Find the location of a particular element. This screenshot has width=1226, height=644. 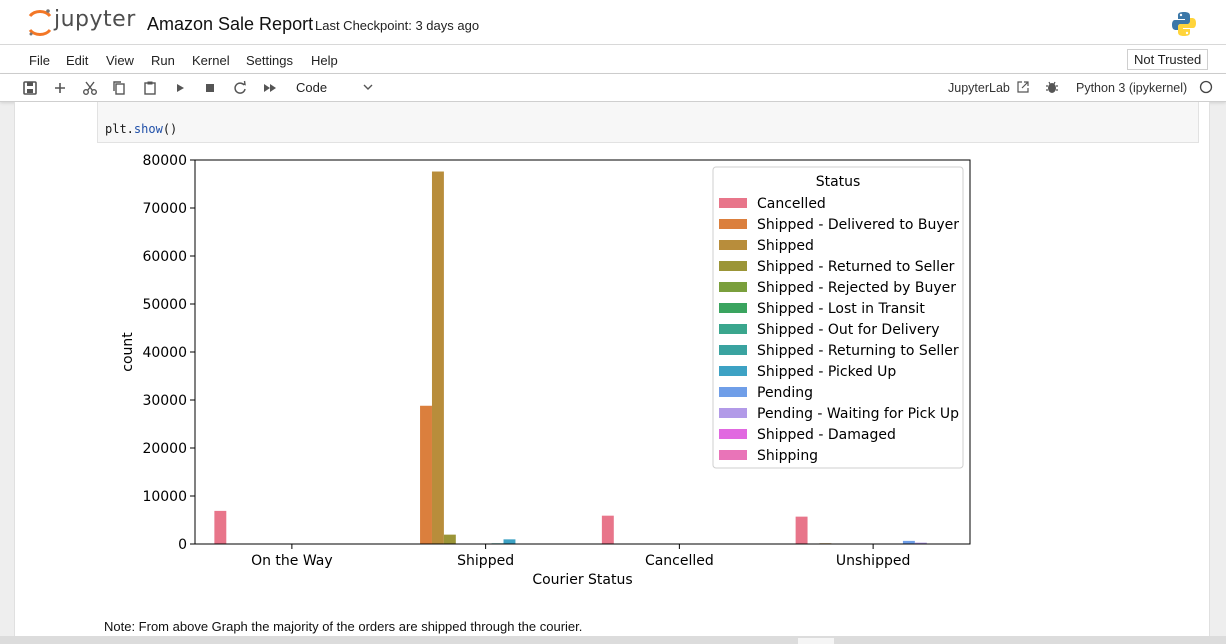

restart-icon is located at coordinates (240, 88).